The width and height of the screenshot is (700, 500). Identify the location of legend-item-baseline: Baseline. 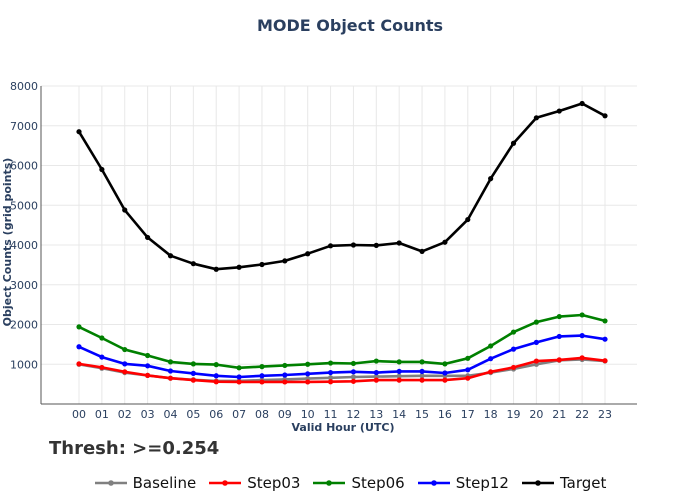
(145, 483).